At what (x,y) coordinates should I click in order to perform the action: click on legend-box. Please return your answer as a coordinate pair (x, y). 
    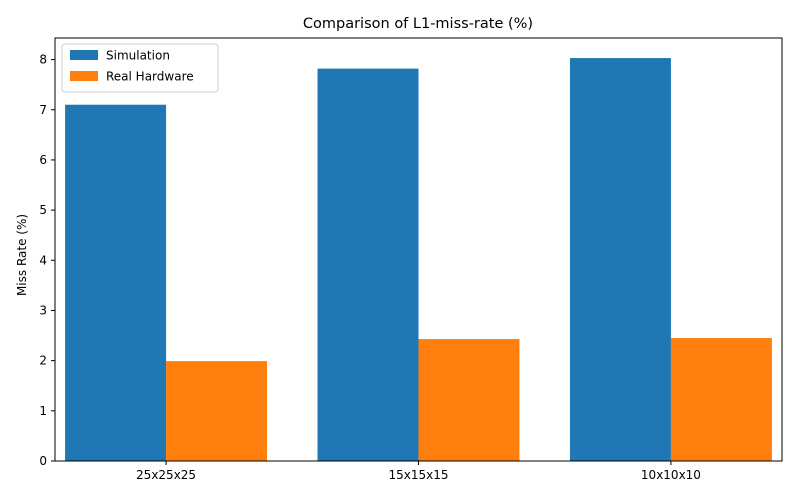
    Looking at the image, I should click on (140, 68).